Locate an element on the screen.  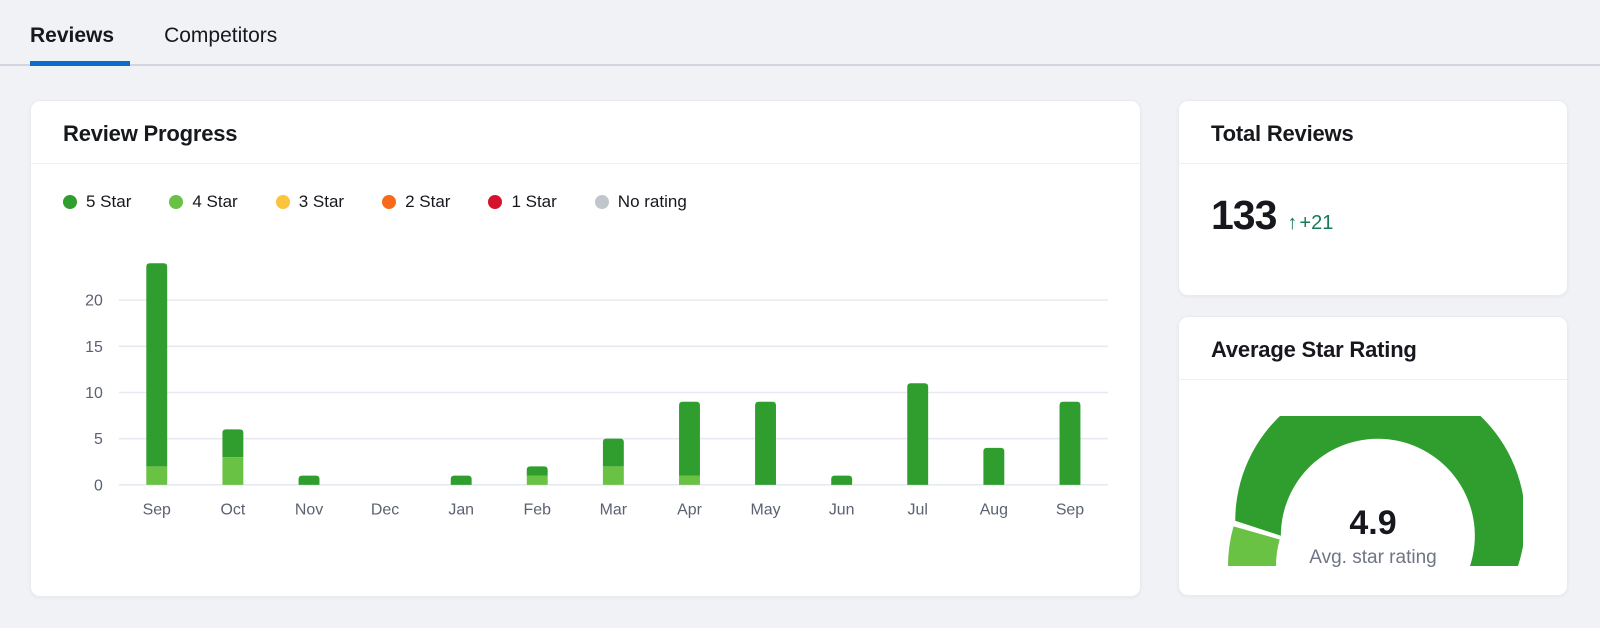
gauge-arc is located at coordinates (1375, 491).